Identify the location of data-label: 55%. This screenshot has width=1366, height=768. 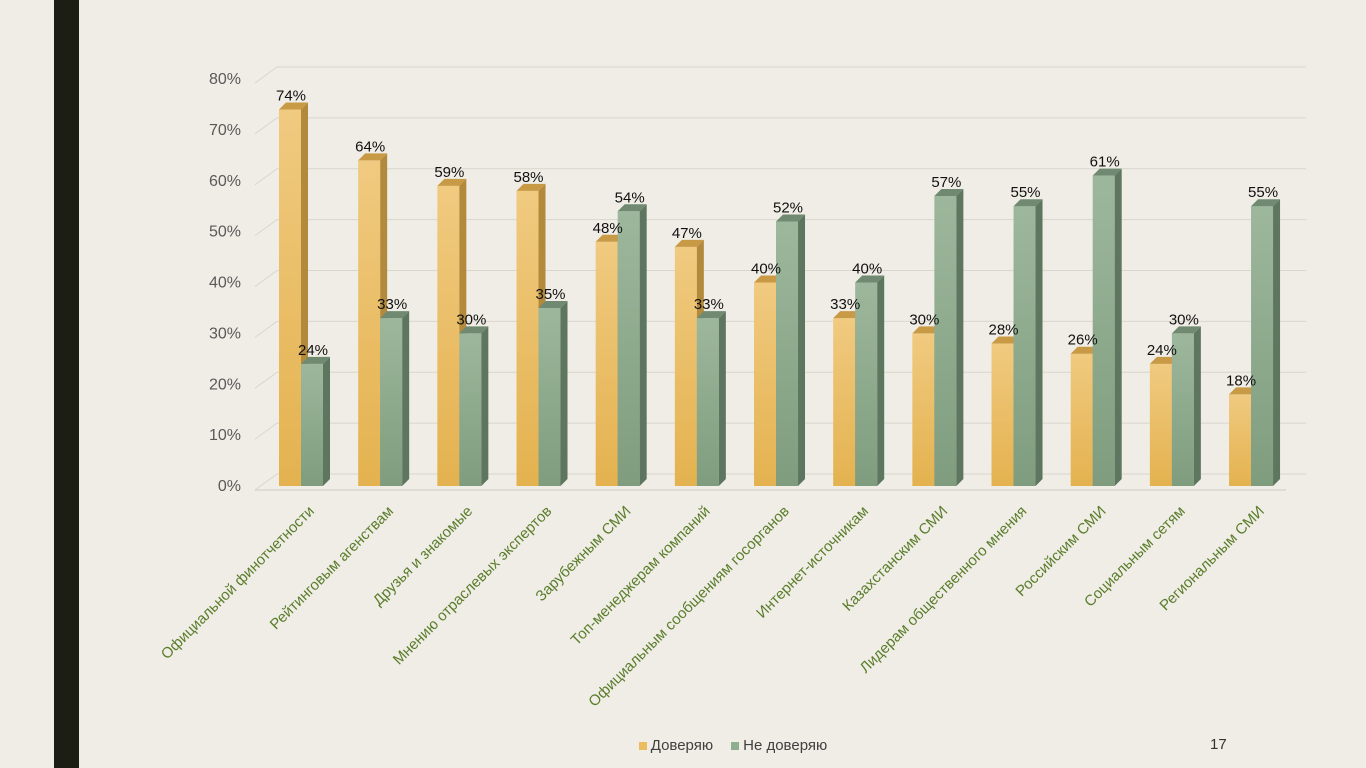
(1026, 192).